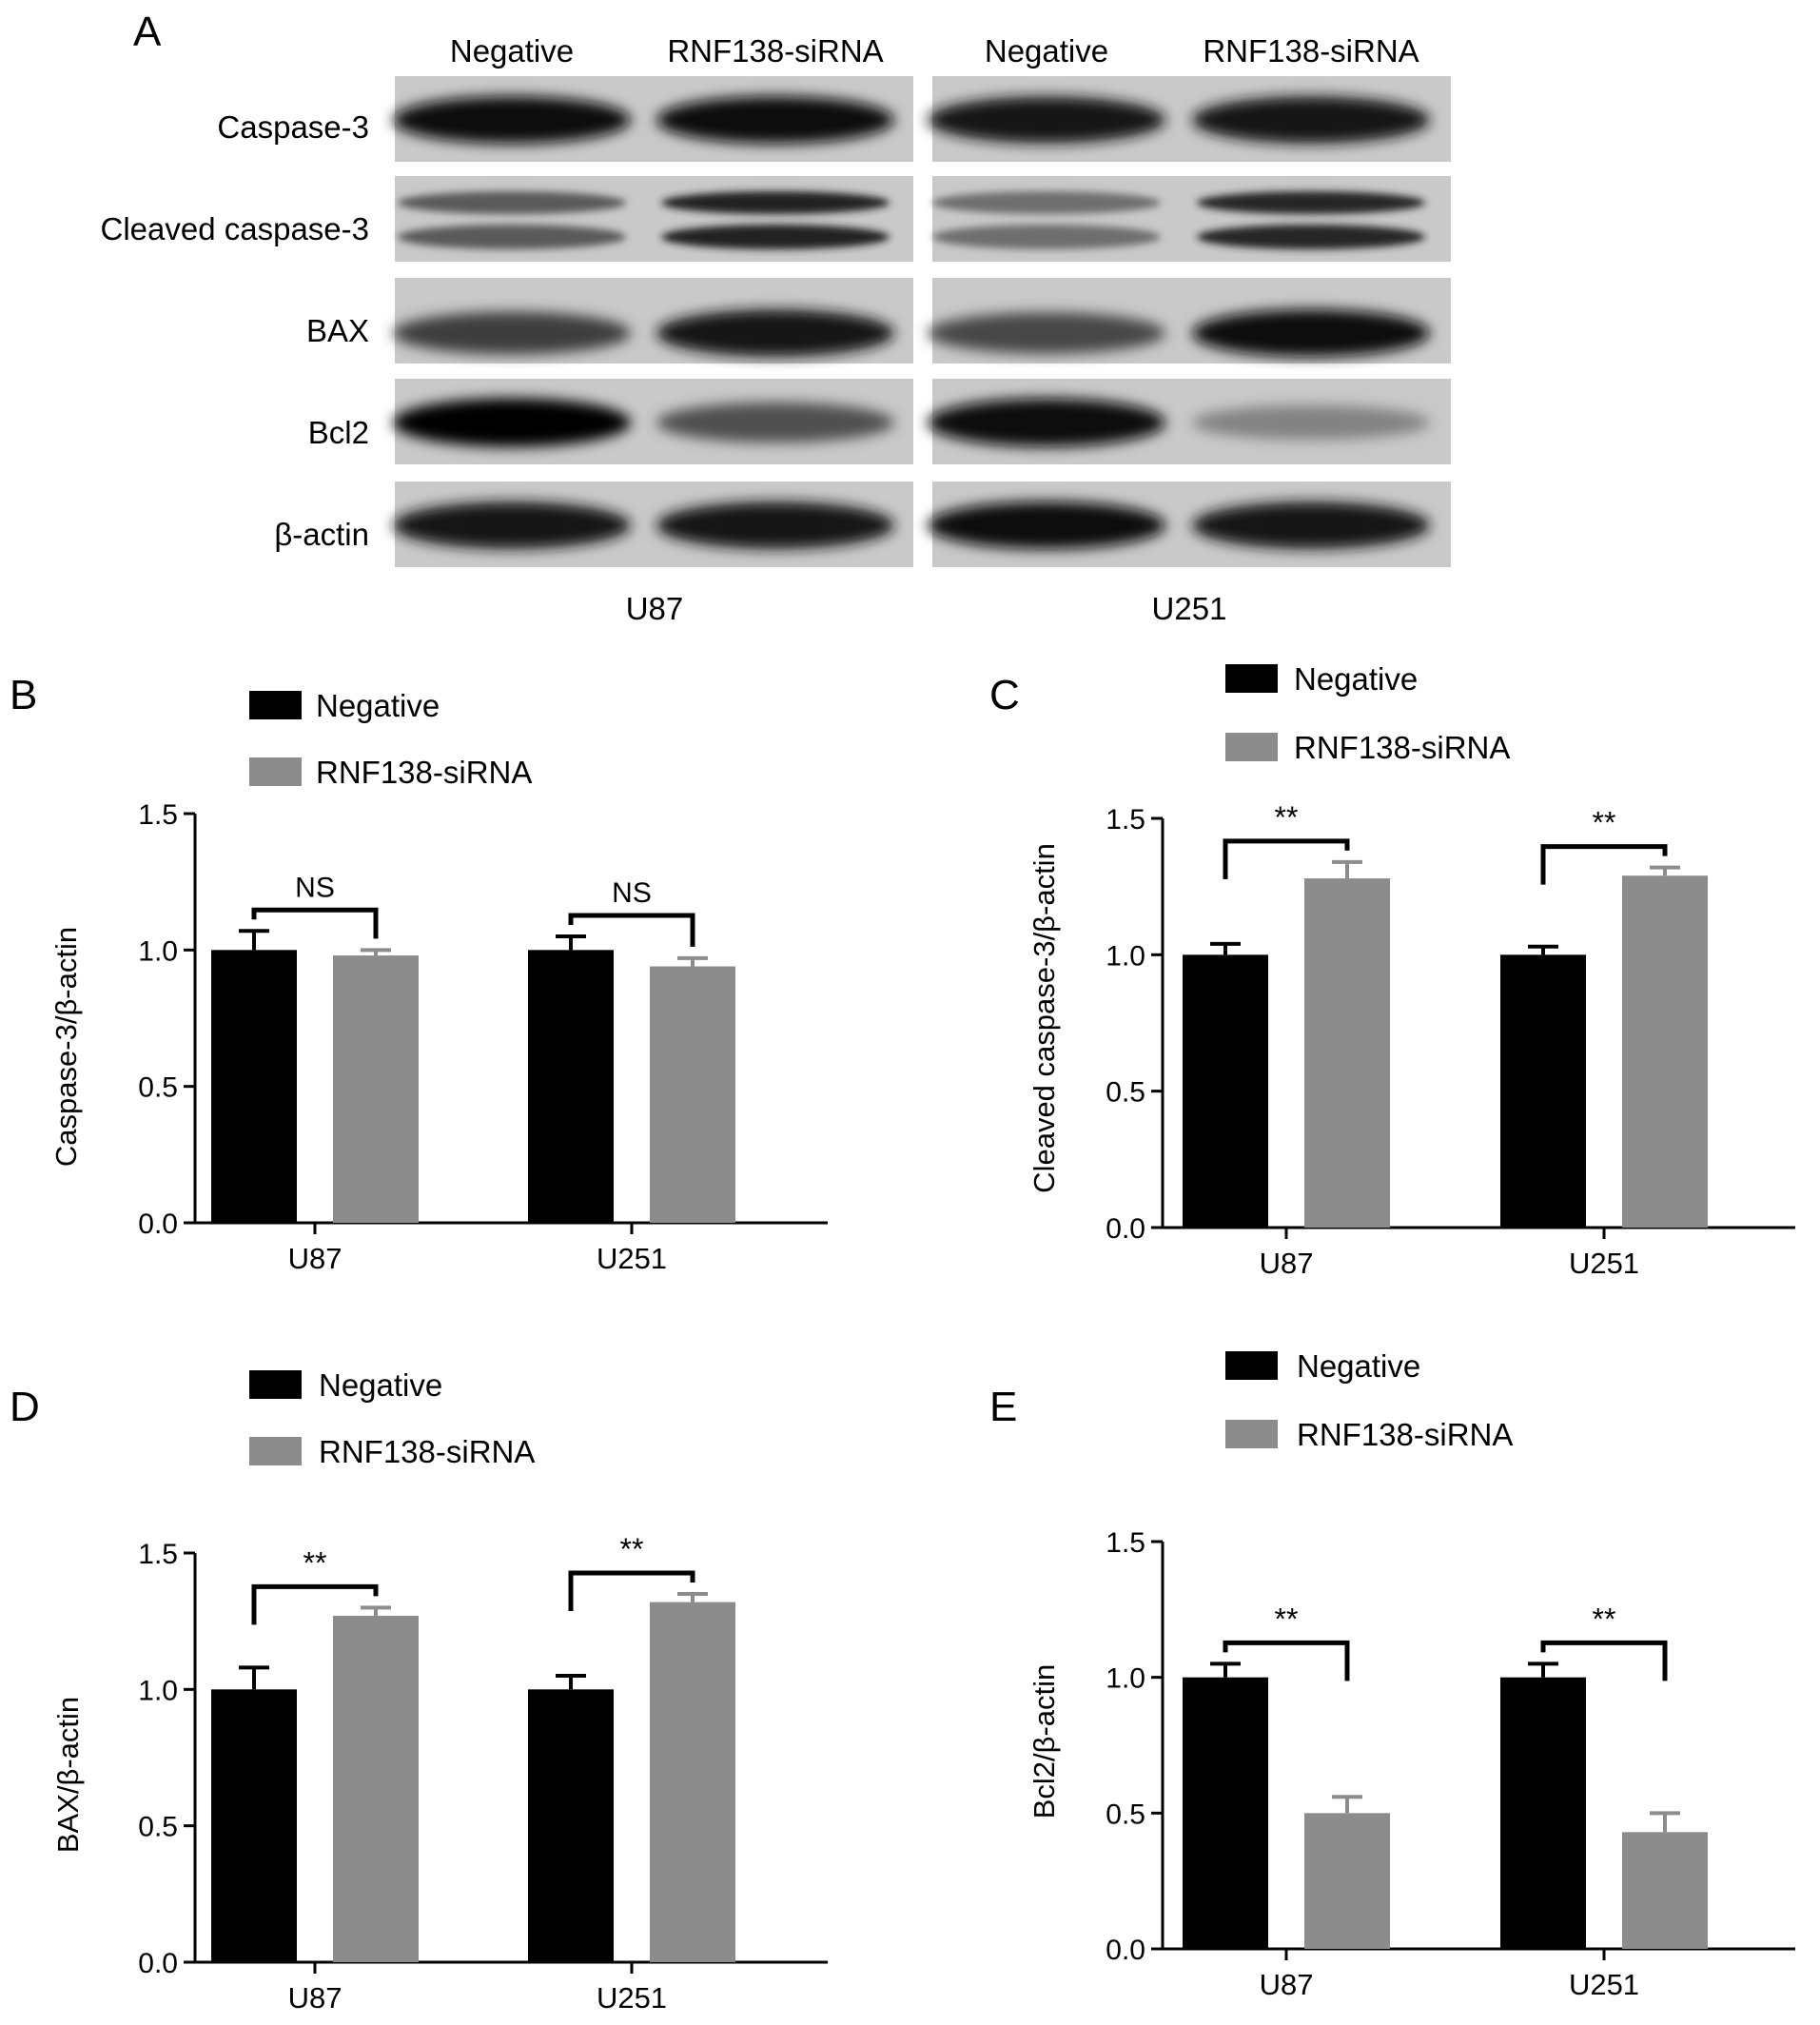  What do you see at coordinates (1451, 1040) in the screenshot?
I see `bar-chart-c: 0.0 0.5 1.0 1.5 U87 ** U251 **` at bounding box center [1451, 1040].